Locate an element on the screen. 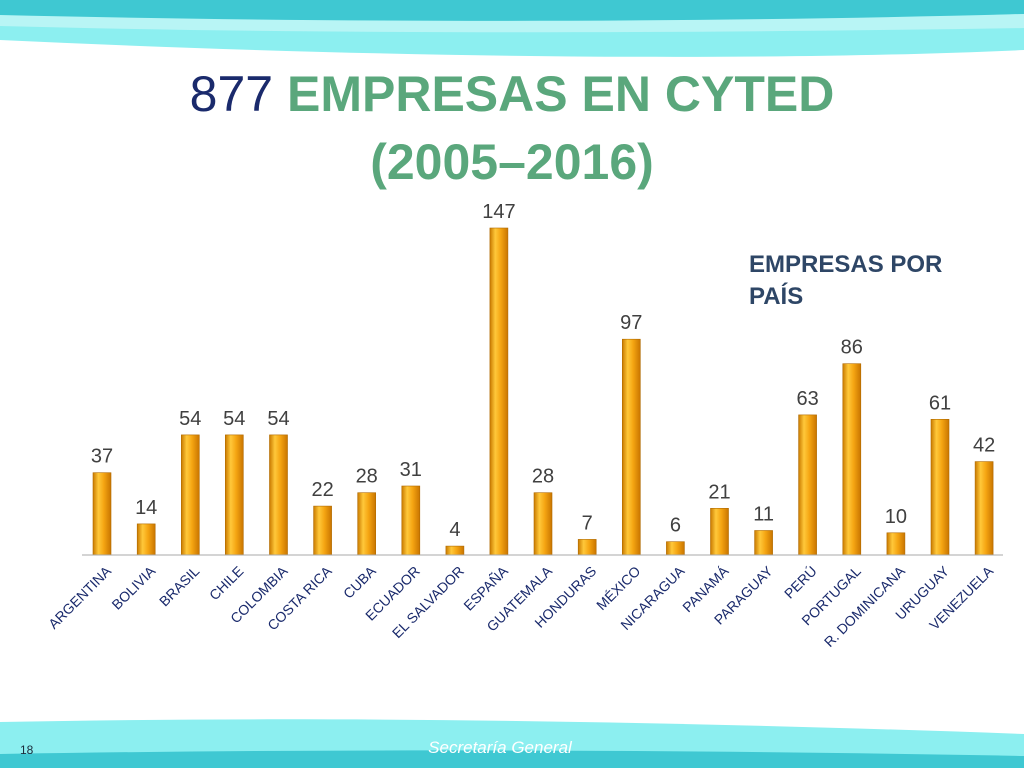 The width and height of the screenshot is (1024, 768). category-label-argentina: ARGENTINA is located at coordinates (80, 597).